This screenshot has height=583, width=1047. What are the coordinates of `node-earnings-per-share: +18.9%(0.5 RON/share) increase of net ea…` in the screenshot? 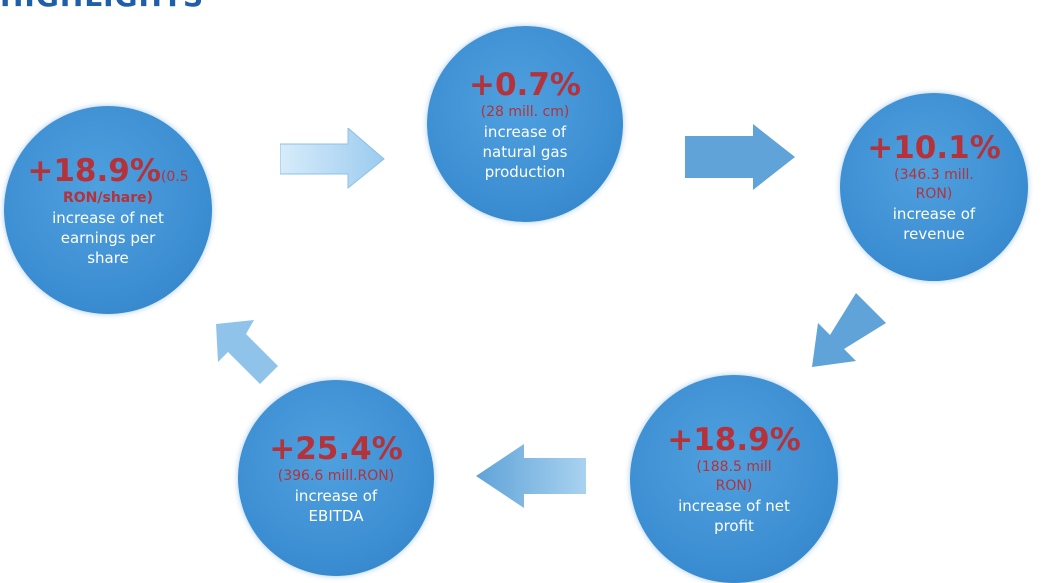 It's located at (108, 210).